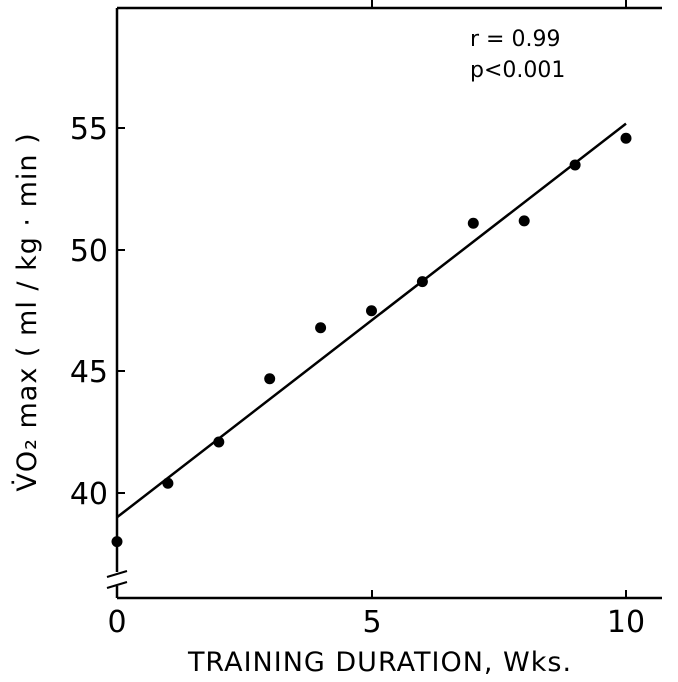  Describe the element at coordinates (89, 251) in the screenshot. I see `y-tick-label: 50` at that location.